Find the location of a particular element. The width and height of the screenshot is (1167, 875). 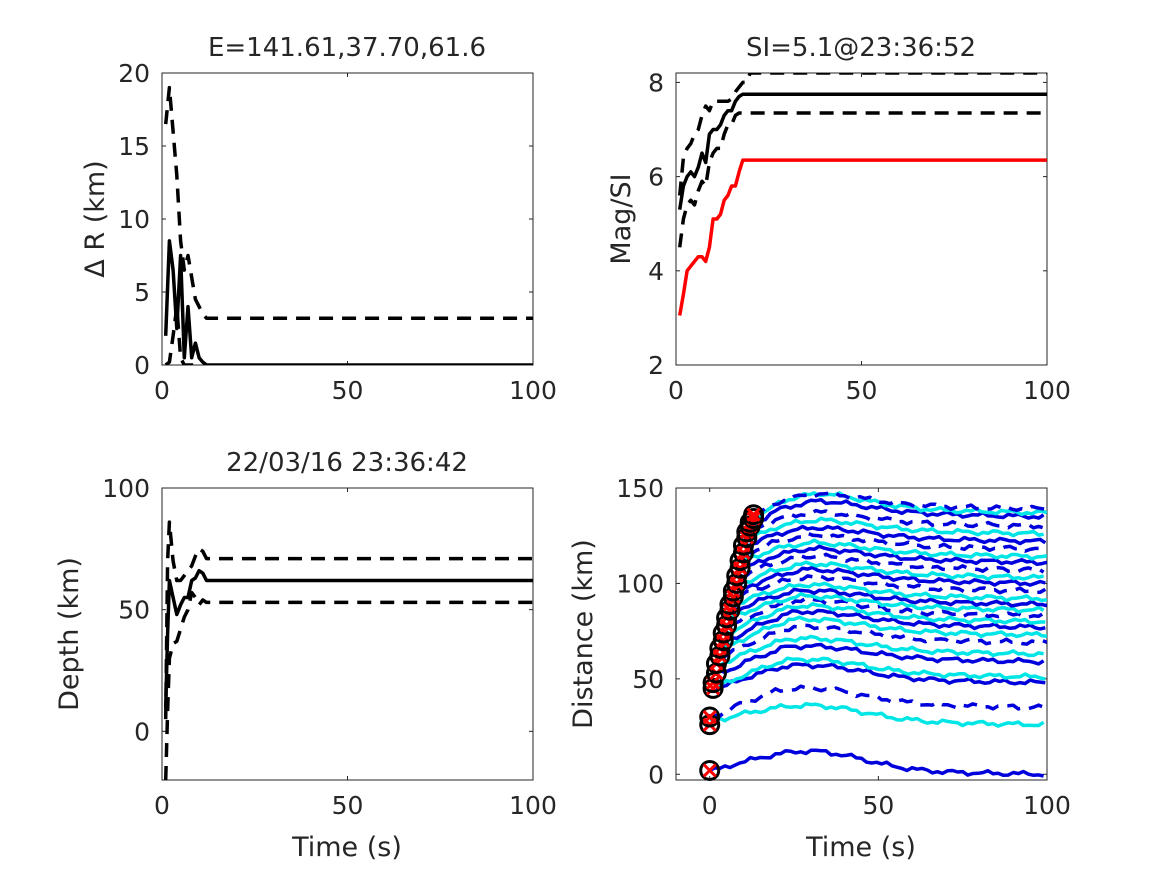

pick-markers is located at coordinates (732, 642).